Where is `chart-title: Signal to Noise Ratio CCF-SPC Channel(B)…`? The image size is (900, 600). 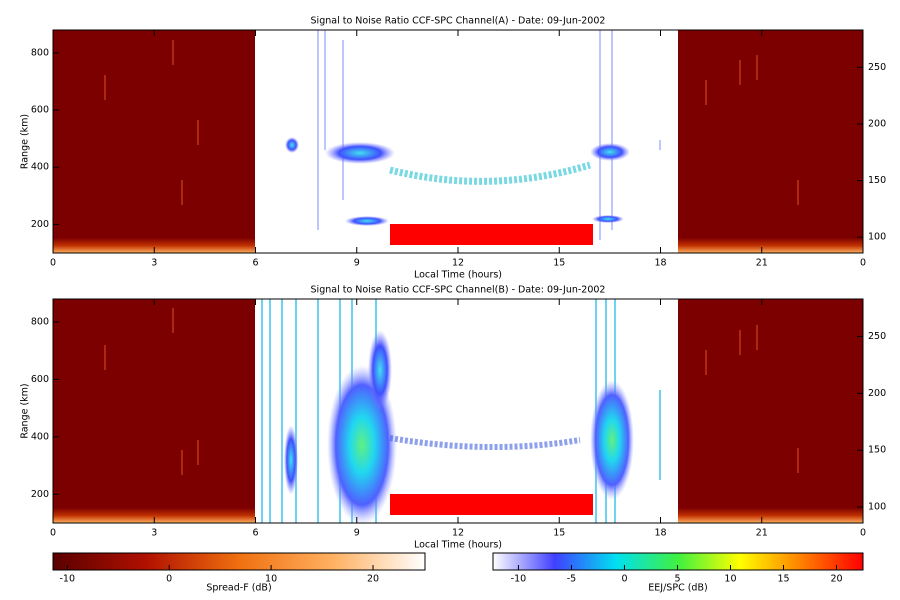 chart-title: Signal to Noise Ratio CCF-SPC Channel(B)… is located at coordinates (458, 290).